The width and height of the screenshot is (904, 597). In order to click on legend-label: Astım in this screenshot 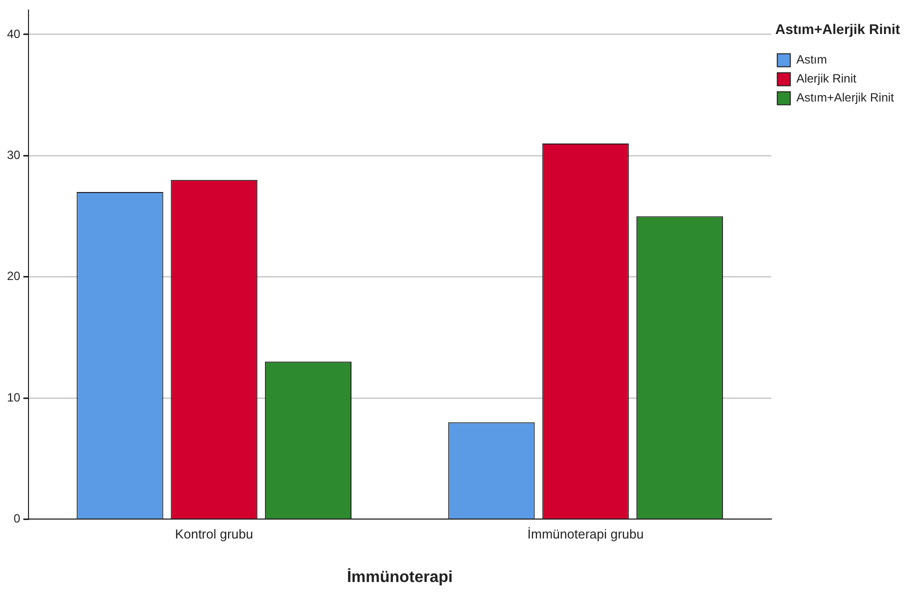, I will do `click(811, 59)`.